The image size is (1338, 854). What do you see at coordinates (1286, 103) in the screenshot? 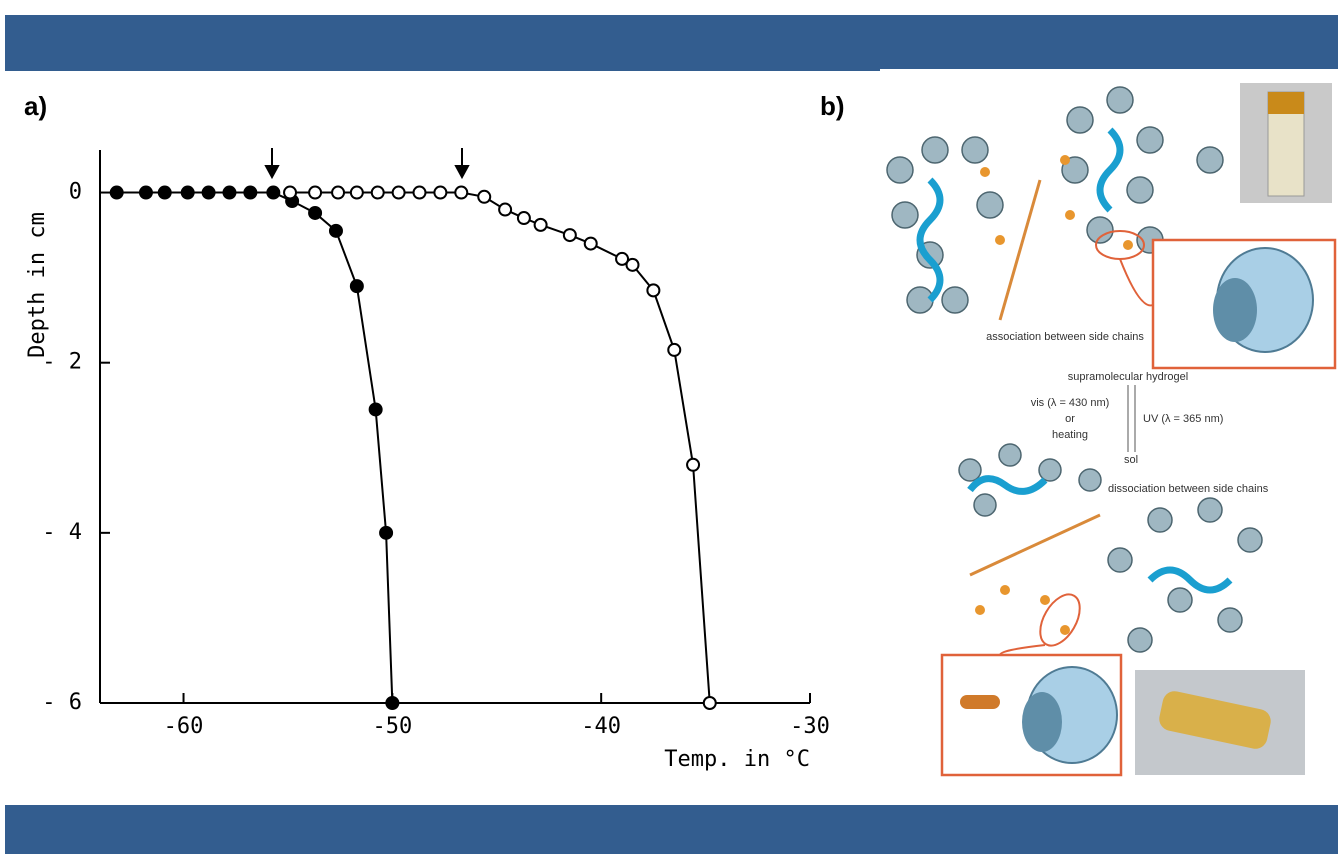
I see `gel` at bounding box center [1286, 103].